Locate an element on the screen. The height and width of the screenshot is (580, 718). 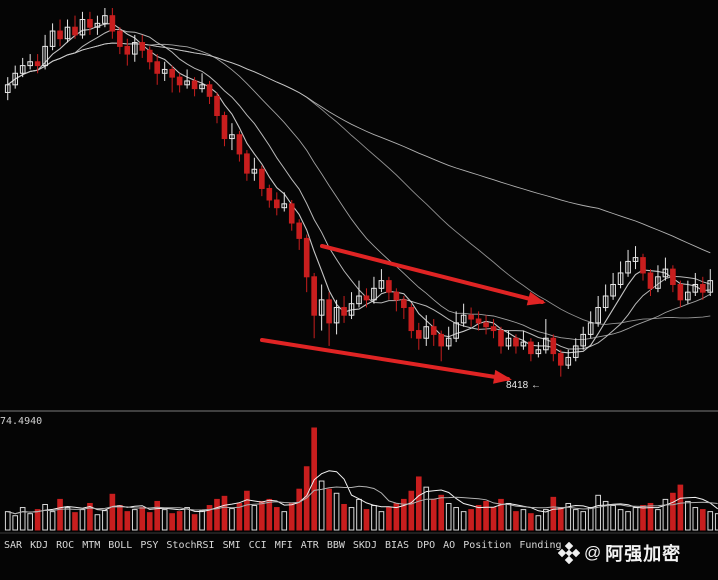
watermark-at: @ is located at coordinates (593, 552).